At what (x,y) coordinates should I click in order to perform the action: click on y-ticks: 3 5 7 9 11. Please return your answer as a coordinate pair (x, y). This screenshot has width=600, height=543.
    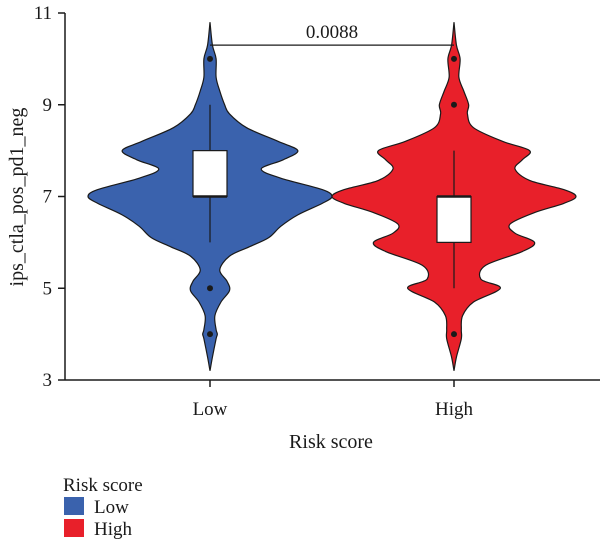
    Looking at the image, I should click on (49, 197).